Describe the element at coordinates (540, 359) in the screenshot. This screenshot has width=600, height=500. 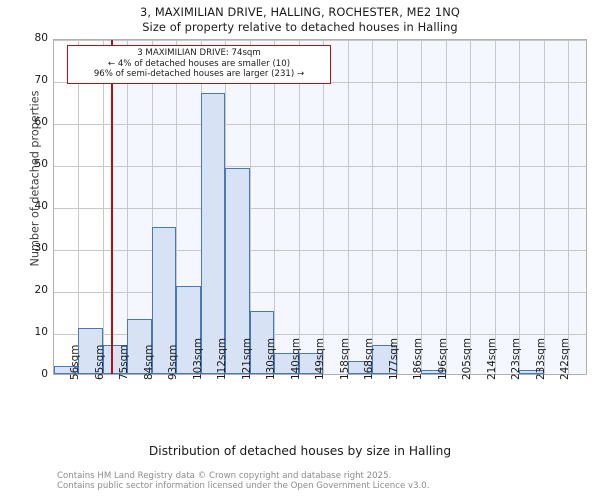
I see `x-tick-233sqm: 233sqm` at that location.